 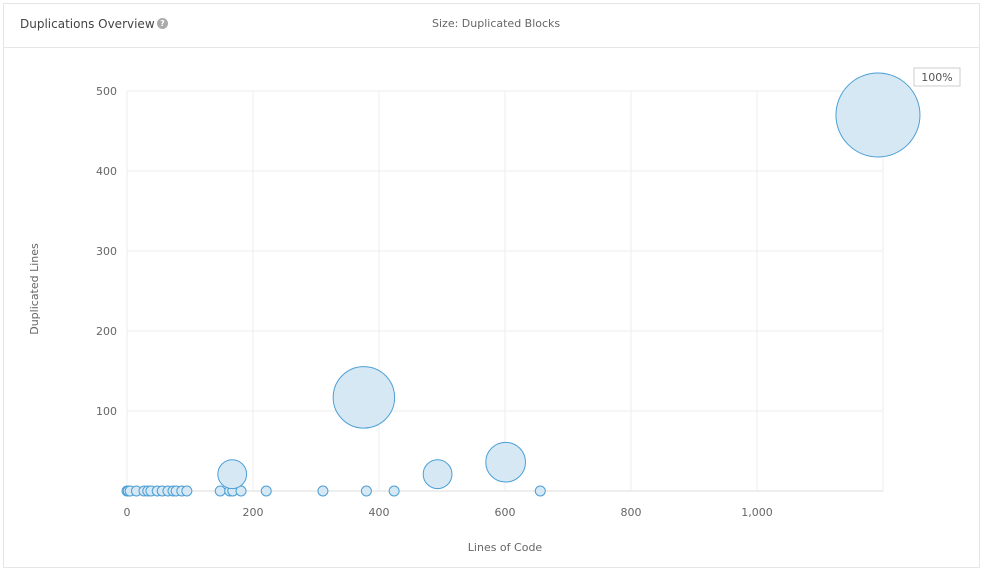 I want to click on x-tick-label: 600, so click(x=505, y=512).